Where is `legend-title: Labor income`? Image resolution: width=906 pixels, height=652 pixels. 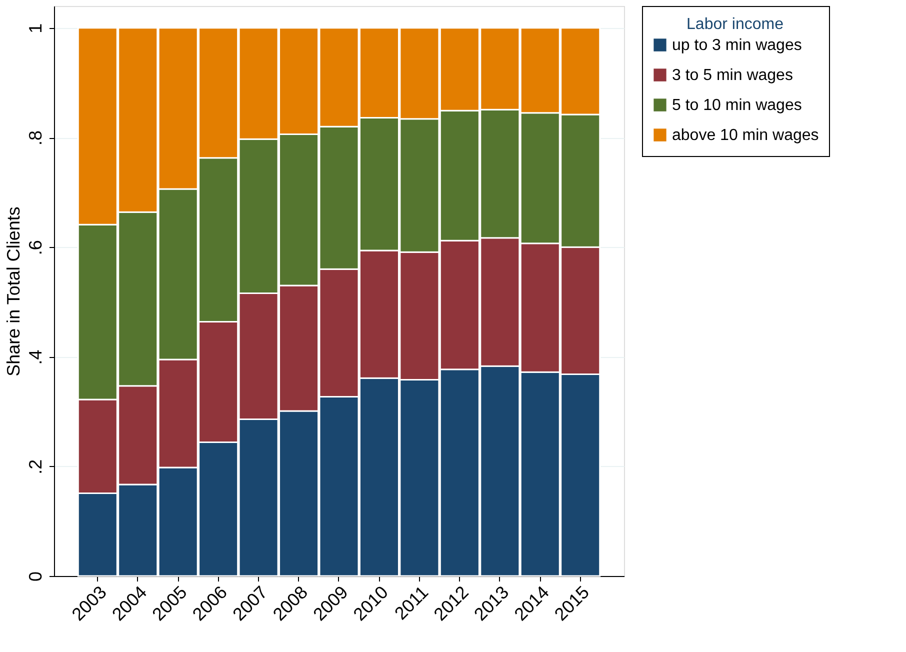
legend-title: Labor income is located at coordinates (735, 24).